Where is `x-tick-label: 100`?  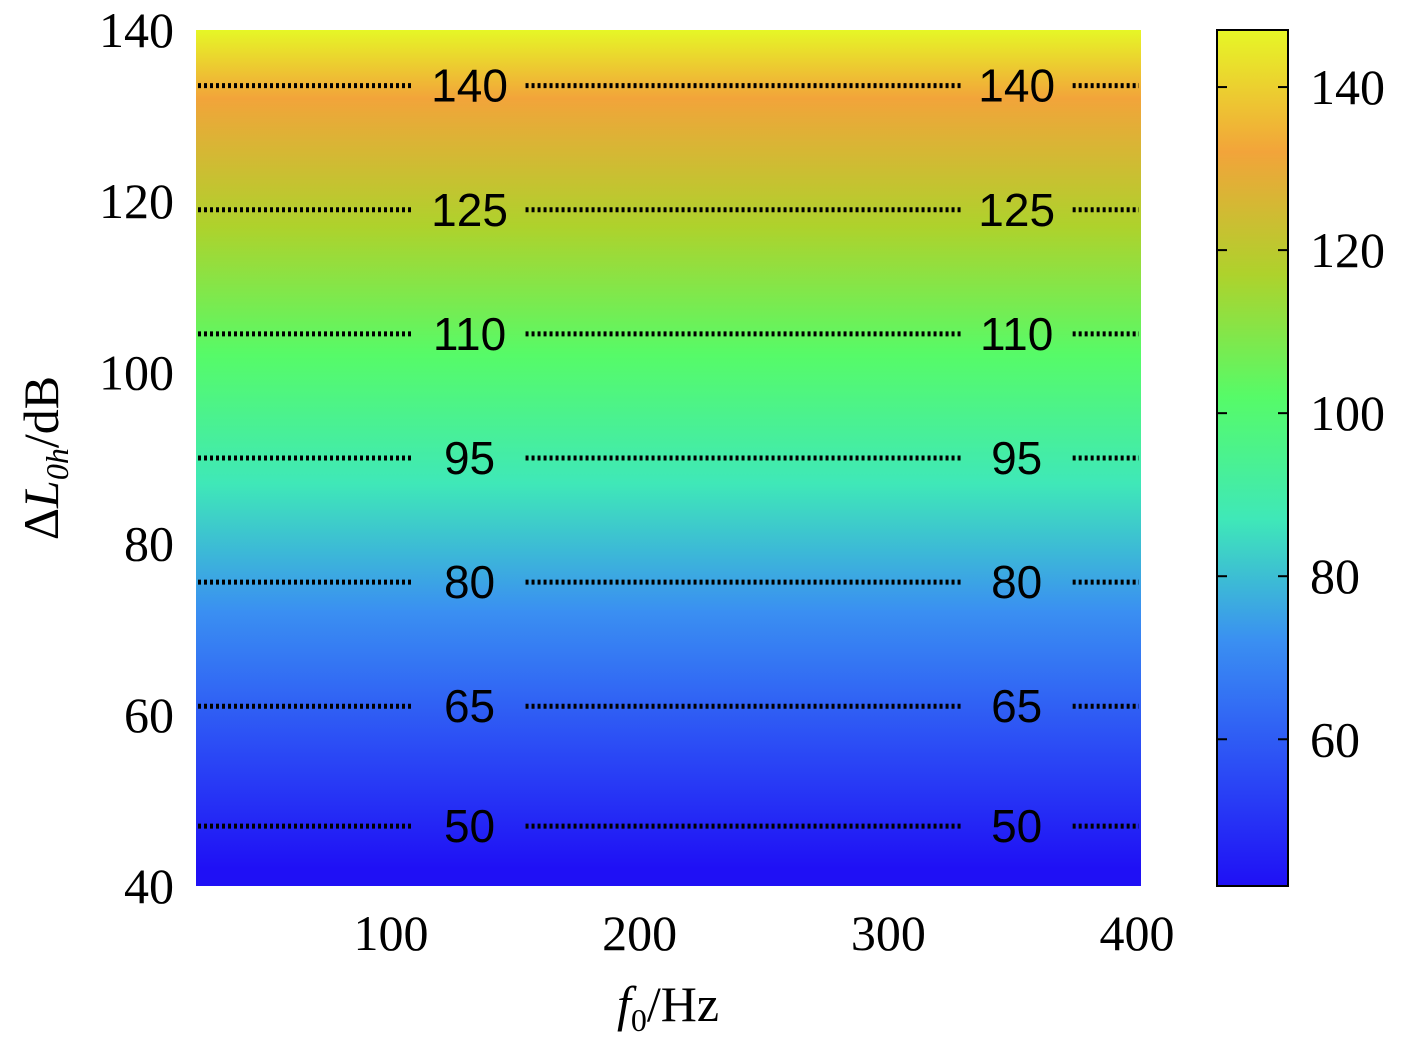 x-tick-label: 100 is located at coordinates (390, 933).